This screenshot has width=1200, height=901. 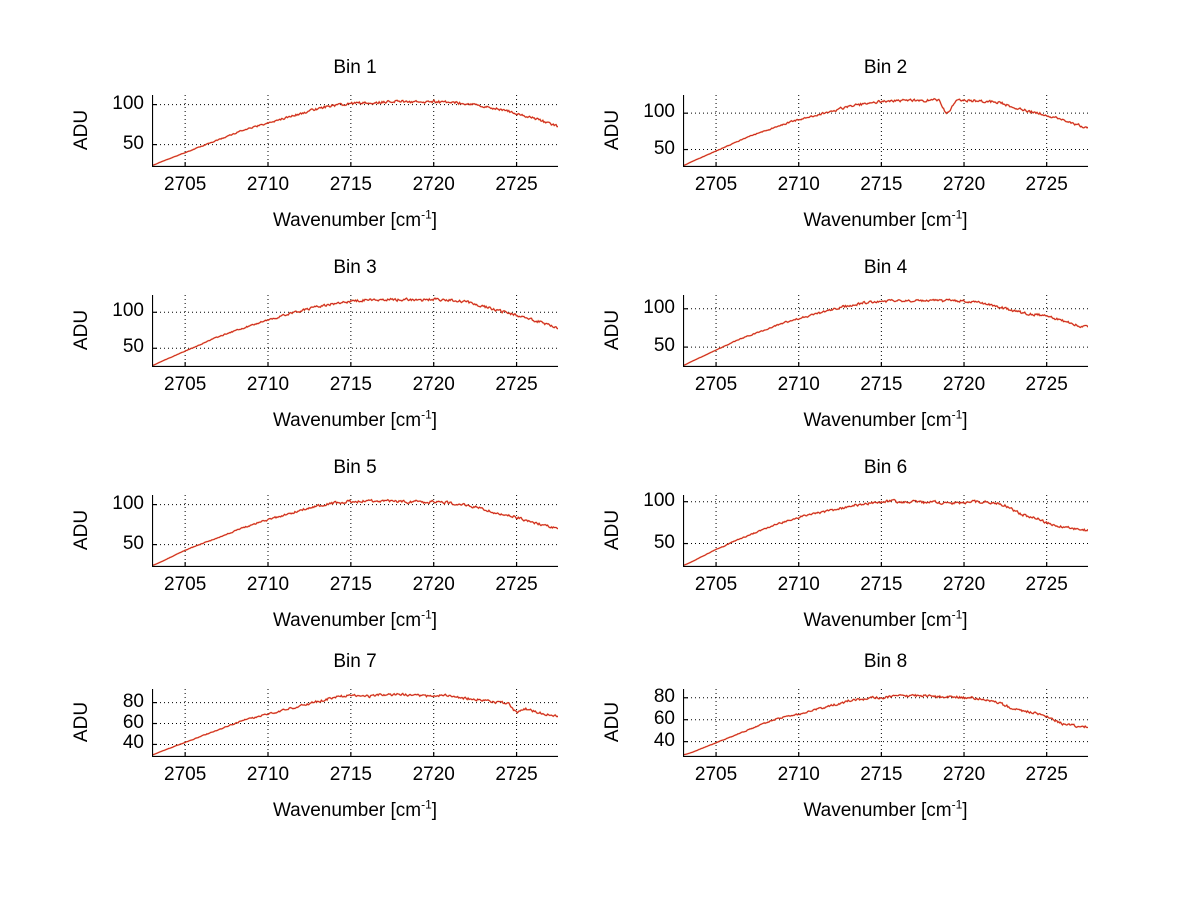 I want to click on subplot-title: Bin 6, so click(x=885, y=467).